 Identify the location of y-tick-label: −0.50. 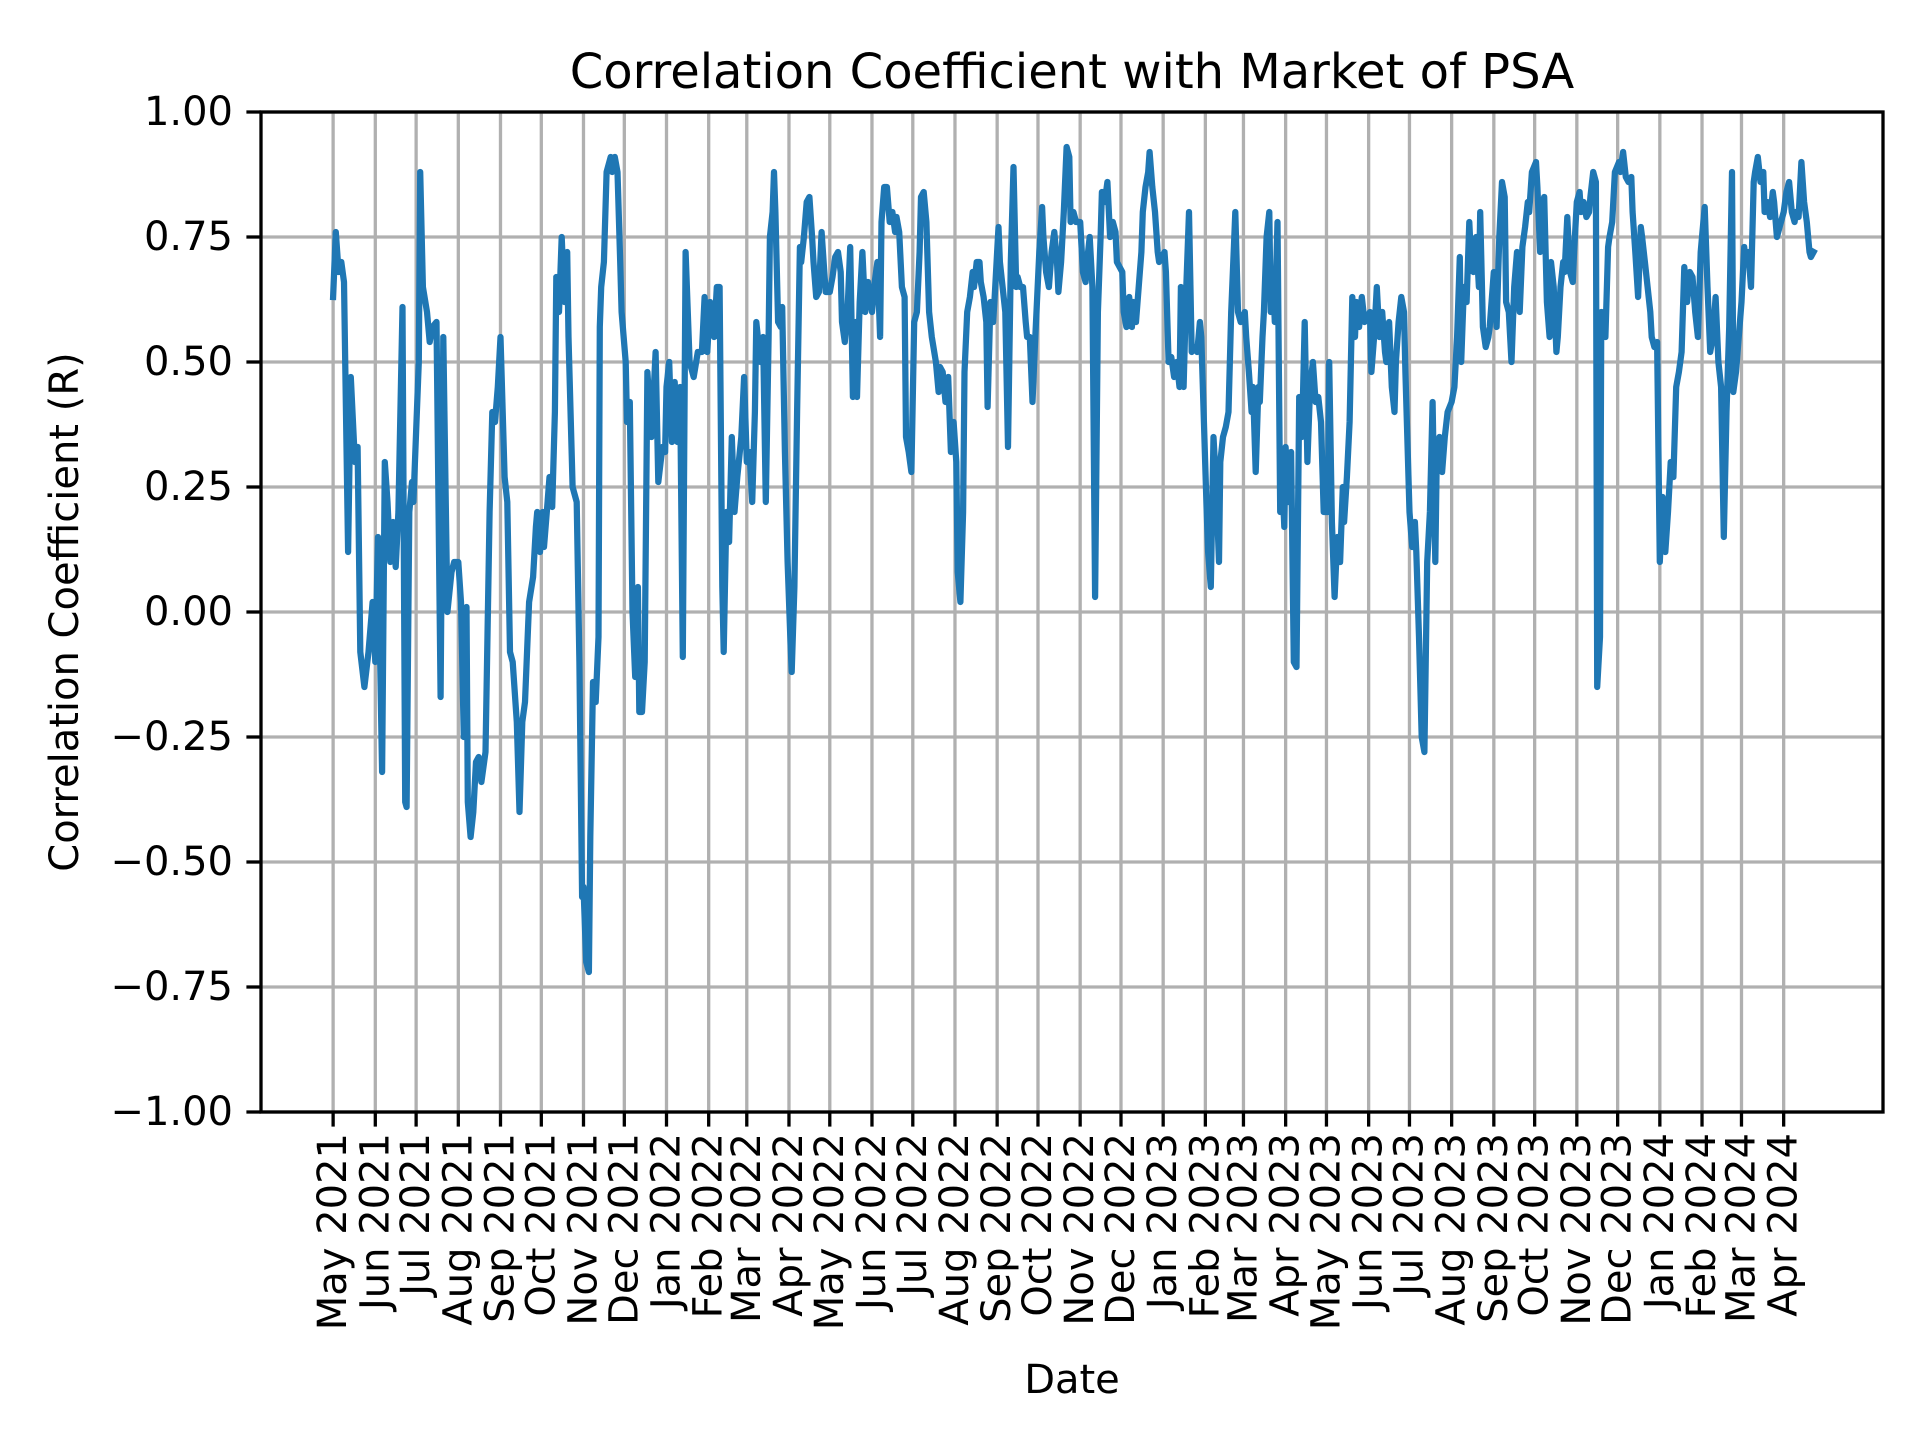
(171, 862).